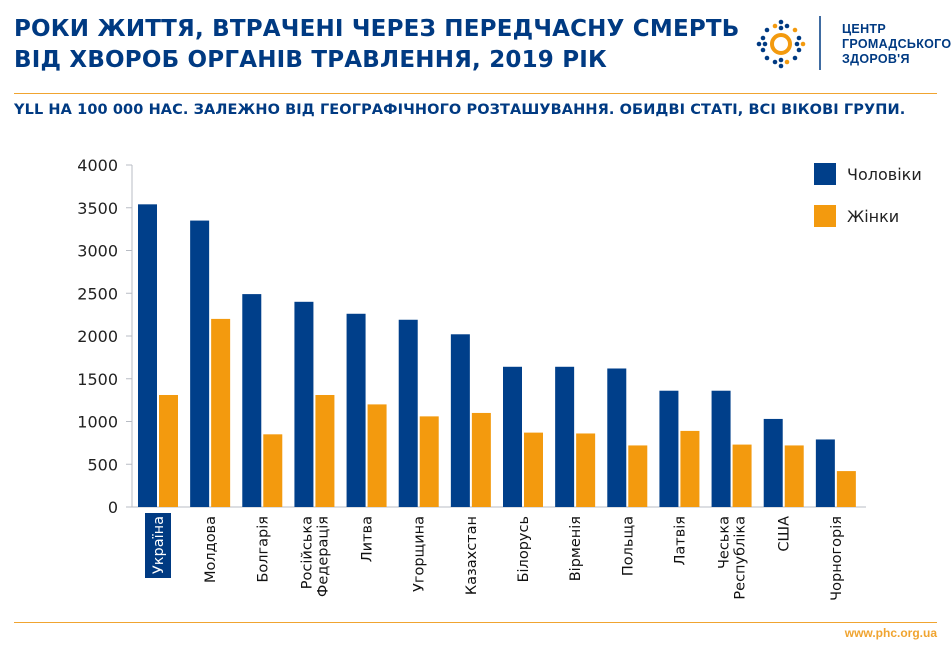 The image size is (951, 646). I want to click on x-tick-label: Чеська, so click(725, 542).